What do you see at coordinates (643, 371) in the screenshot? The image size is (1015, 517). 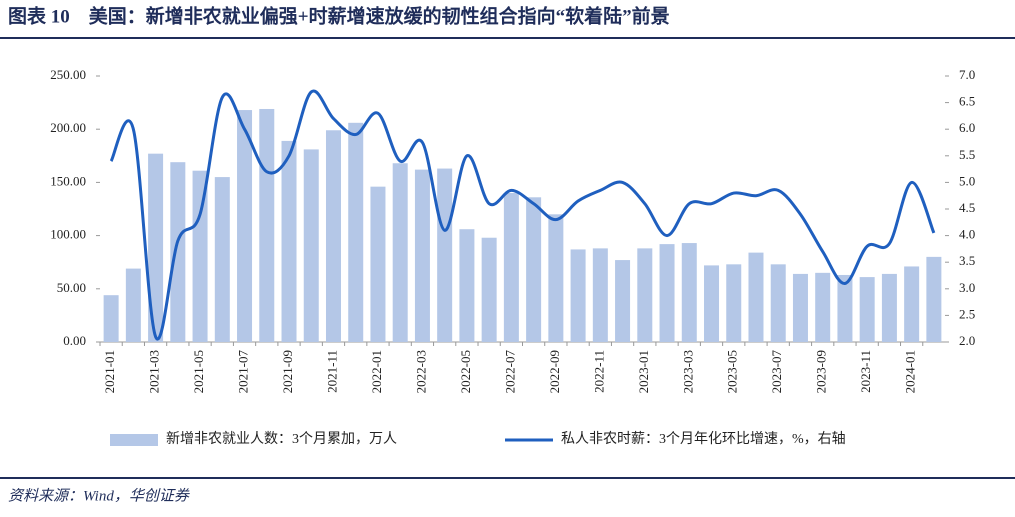 I see `x-tick-label: 2023-01` at bounding box center [643, 371].